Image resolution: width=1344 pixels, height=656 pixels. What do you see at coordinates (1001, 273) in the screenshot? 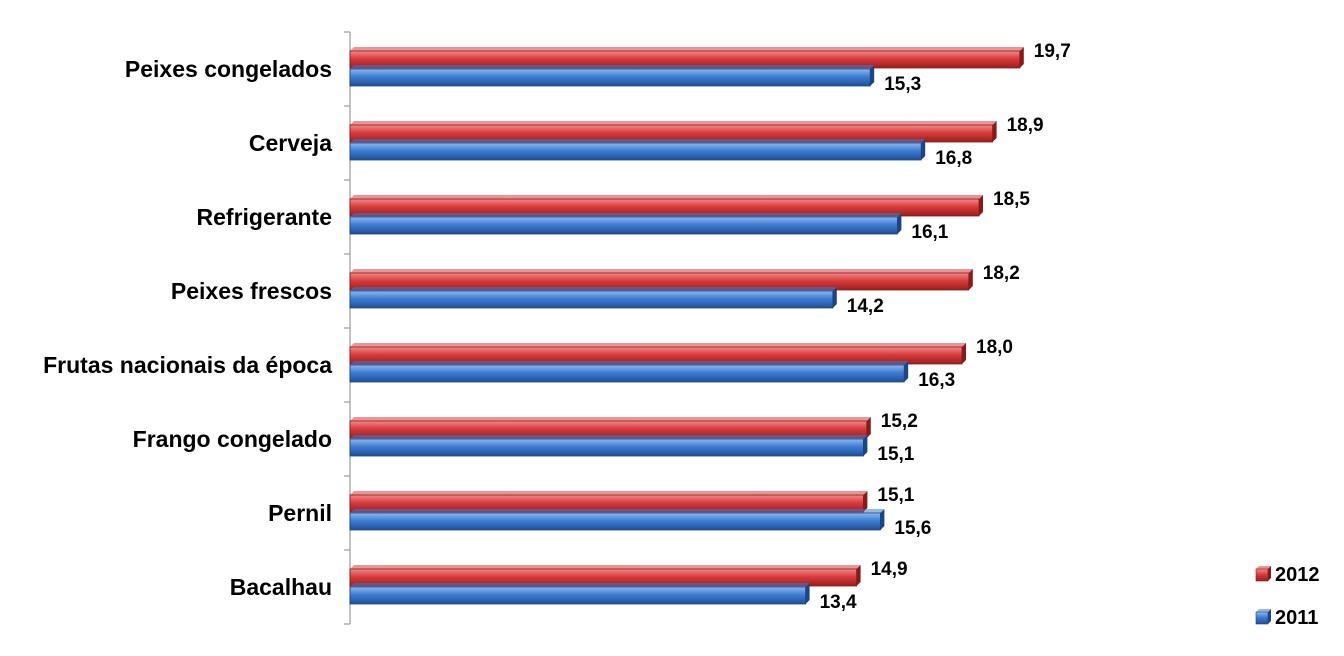
I see `data-label-2012: 18,2` at bounding box center [1001, 273].